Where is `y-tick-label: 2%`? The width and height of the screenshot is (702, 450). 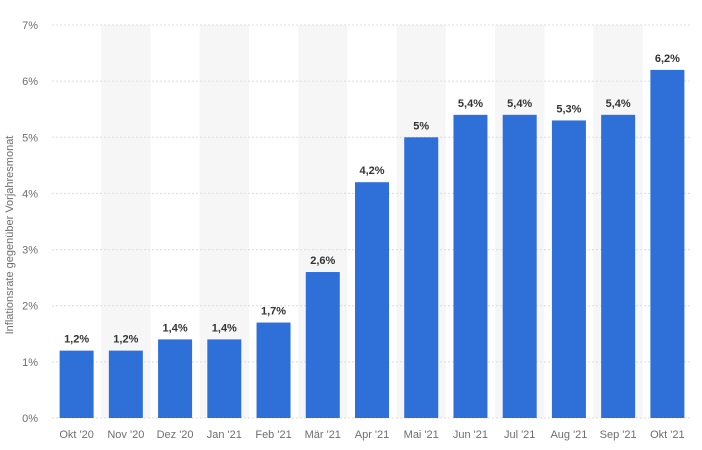 y-tick-label: 2% is located at coordinates (30, 307).